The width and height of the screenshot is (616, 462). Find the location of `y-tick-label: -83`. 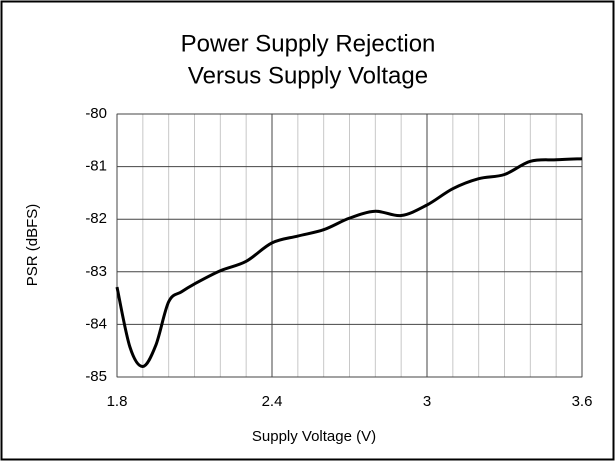

y-tick-label: -83 is located at coordinates (96, 271).